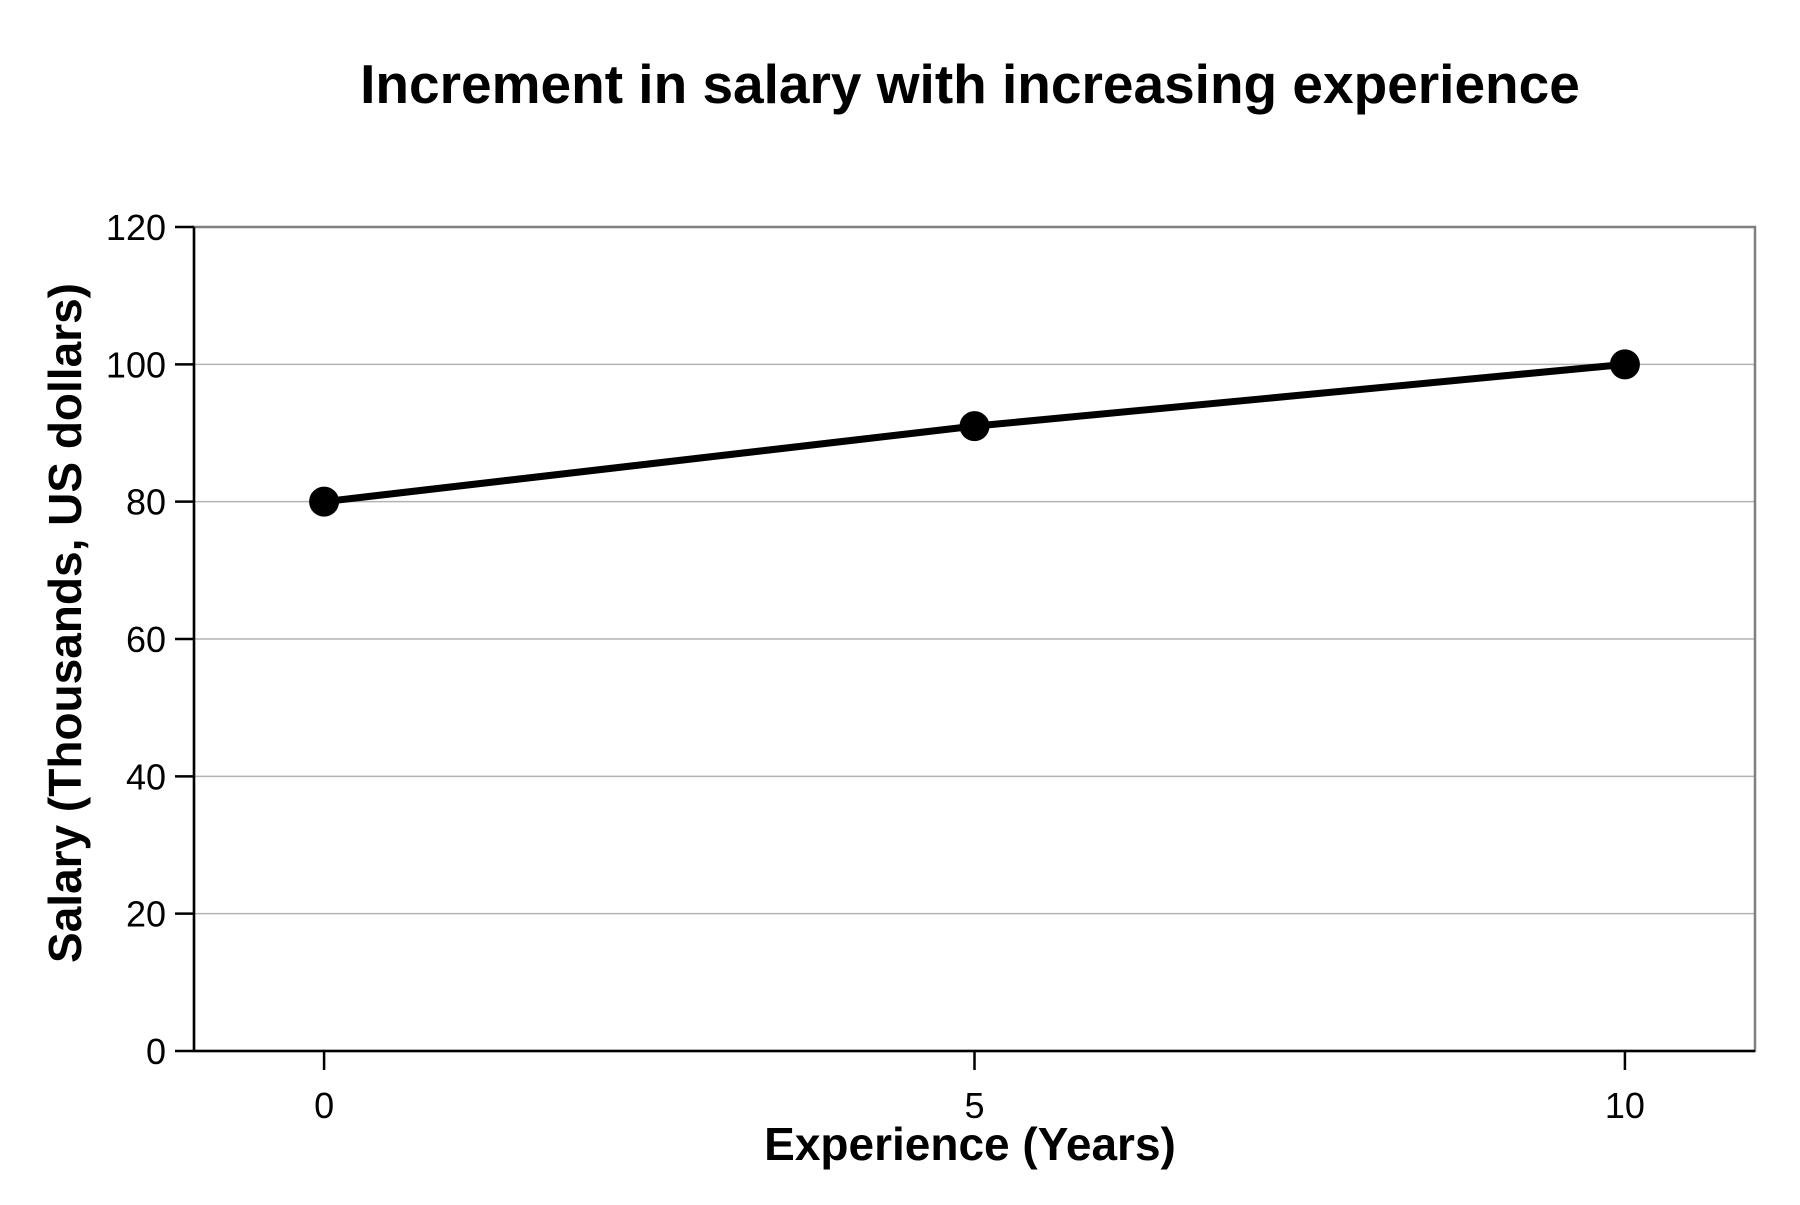 The height and width of the screenshot is (1205, 1800). I want to click on x-tick-label: 5, so click(974, 1105).